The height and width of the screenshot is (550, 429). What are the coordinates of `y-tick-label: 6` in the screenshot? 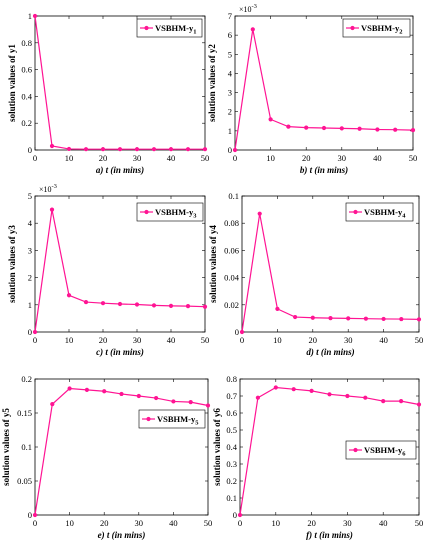 It's located at (230, 35).